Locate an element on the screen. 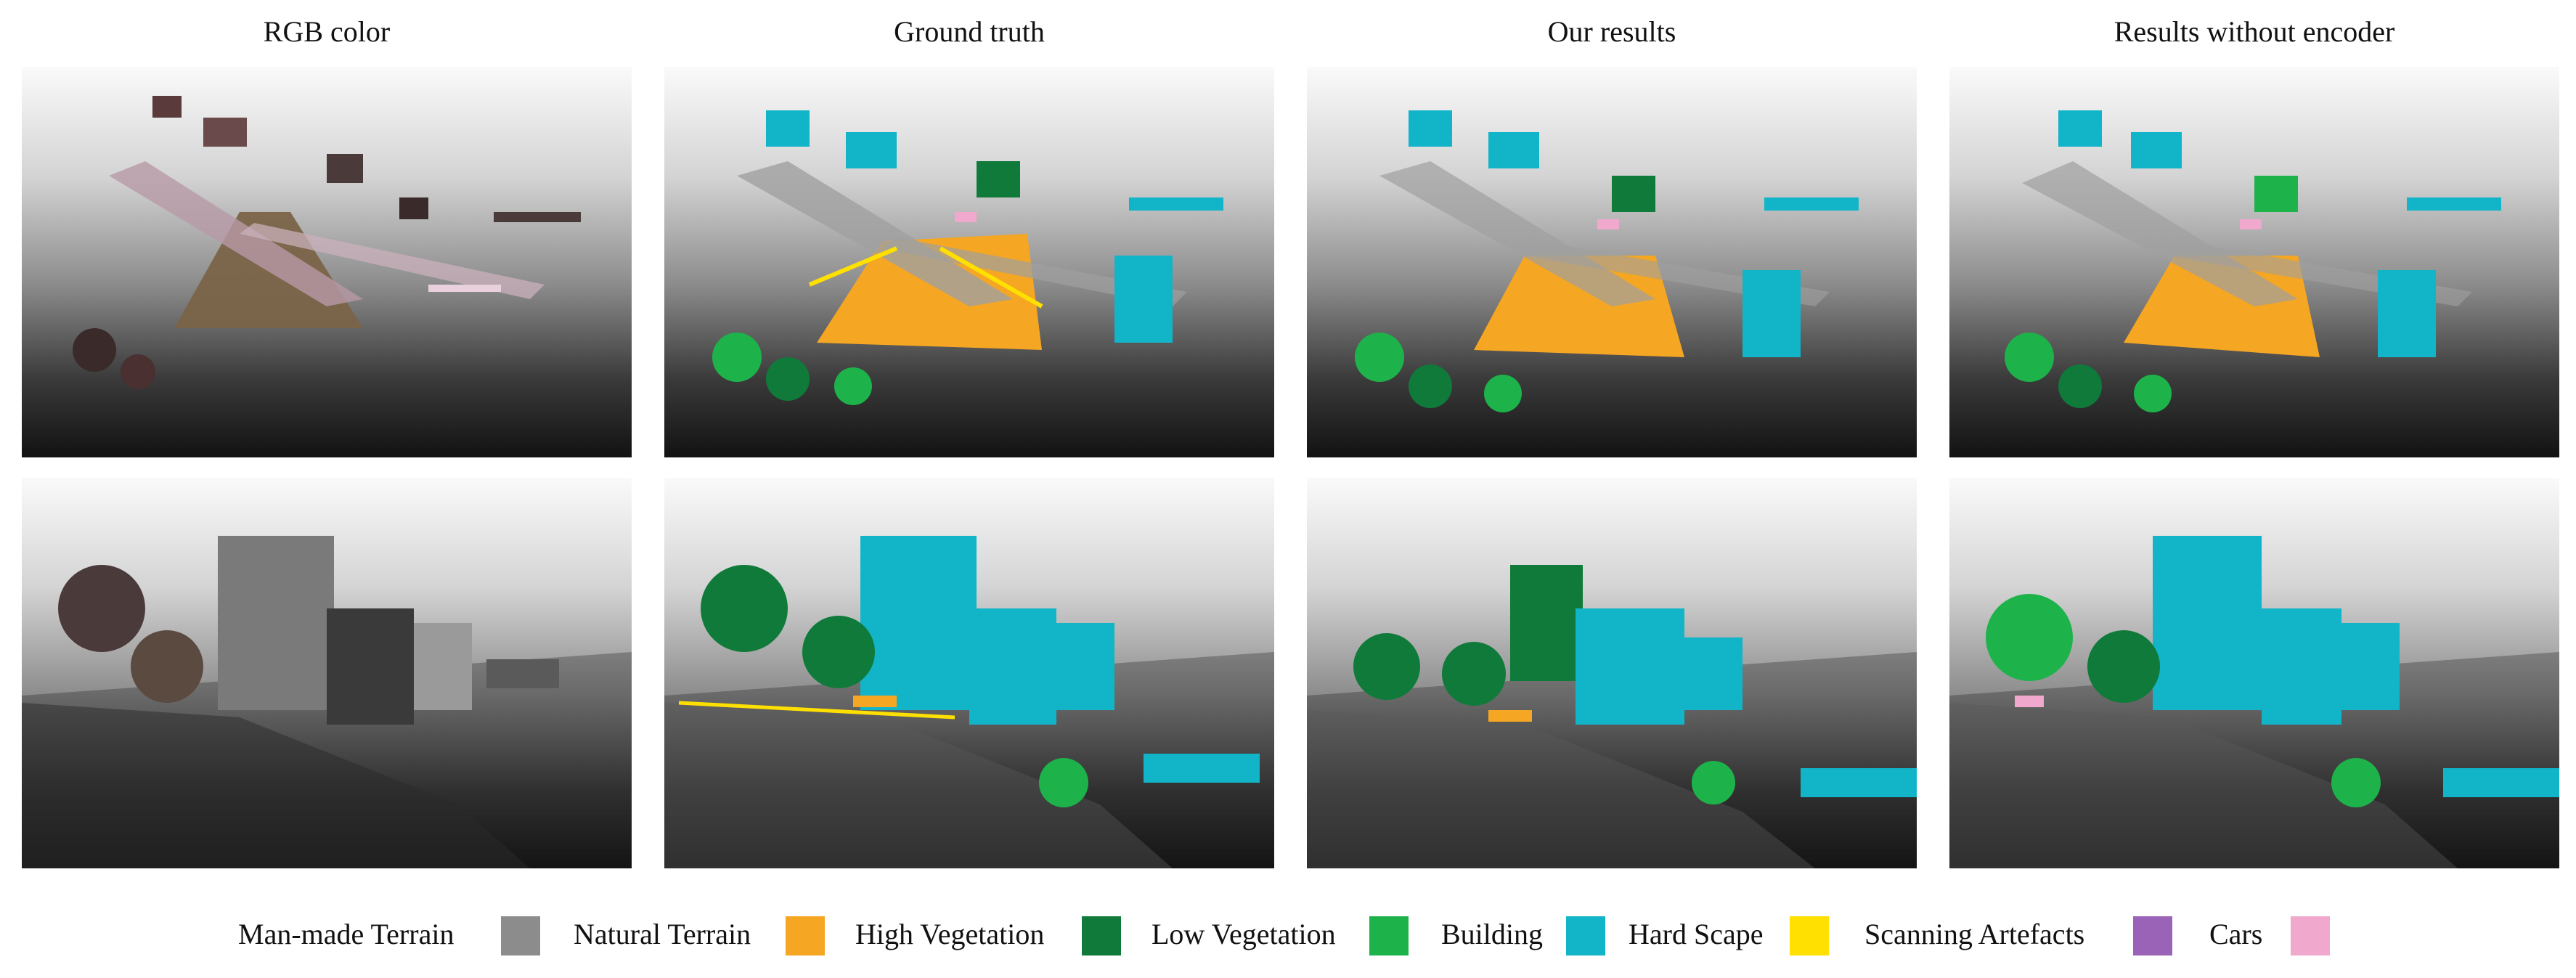 This screenshot has height=978, width=2576. legend-label: Scanning Artefacts is located at coordinates (1974, 934).